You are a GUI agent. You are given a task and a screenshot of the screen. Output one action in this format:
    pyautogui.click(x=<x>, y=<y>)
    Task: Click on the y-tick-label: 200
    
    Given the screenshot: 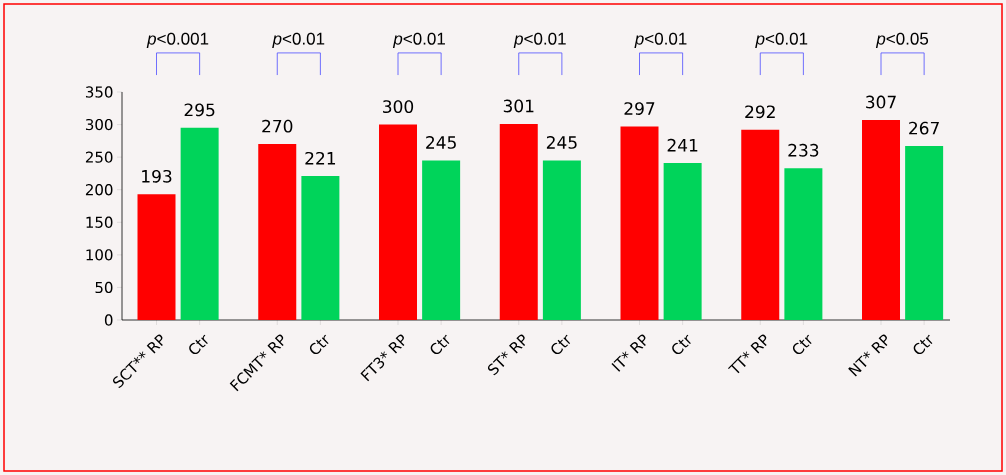 What is the action you would take?
    pyautogui.click(x=99, y=190)
    